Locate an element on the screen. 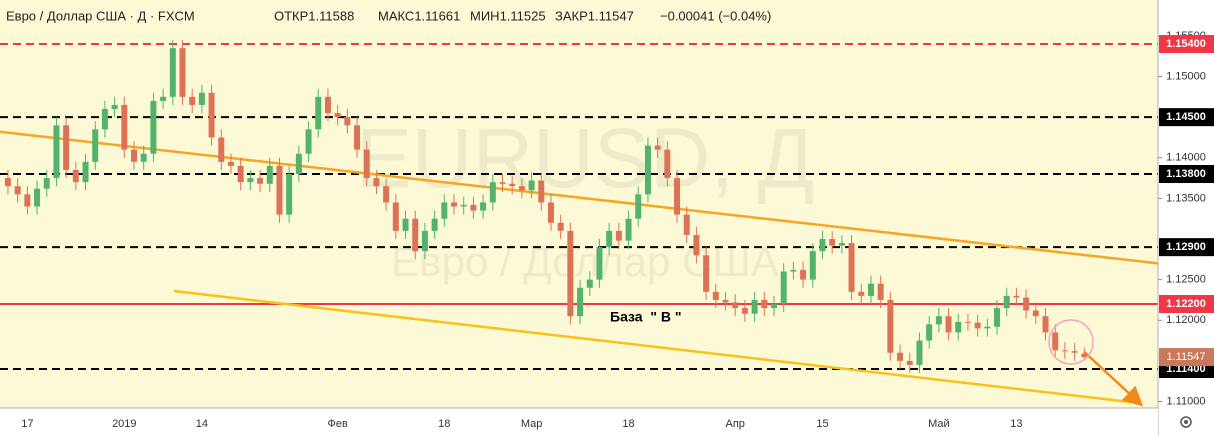 The image size is (1214, 436). level-label: 1.12200 is located at coordinates (1186, 304).